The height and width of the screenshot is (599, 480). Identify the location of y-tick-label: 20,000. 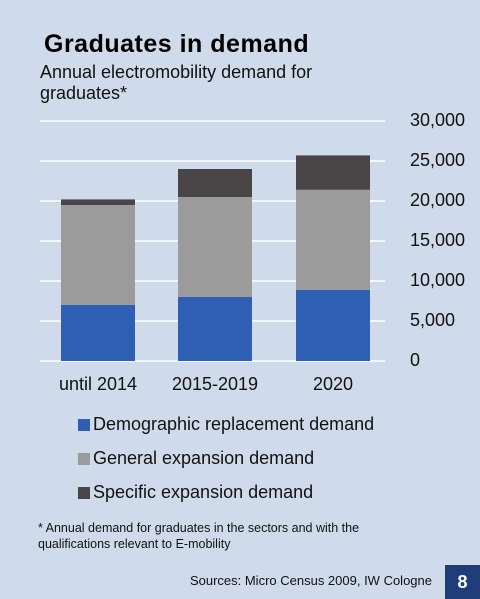
(437, 200).